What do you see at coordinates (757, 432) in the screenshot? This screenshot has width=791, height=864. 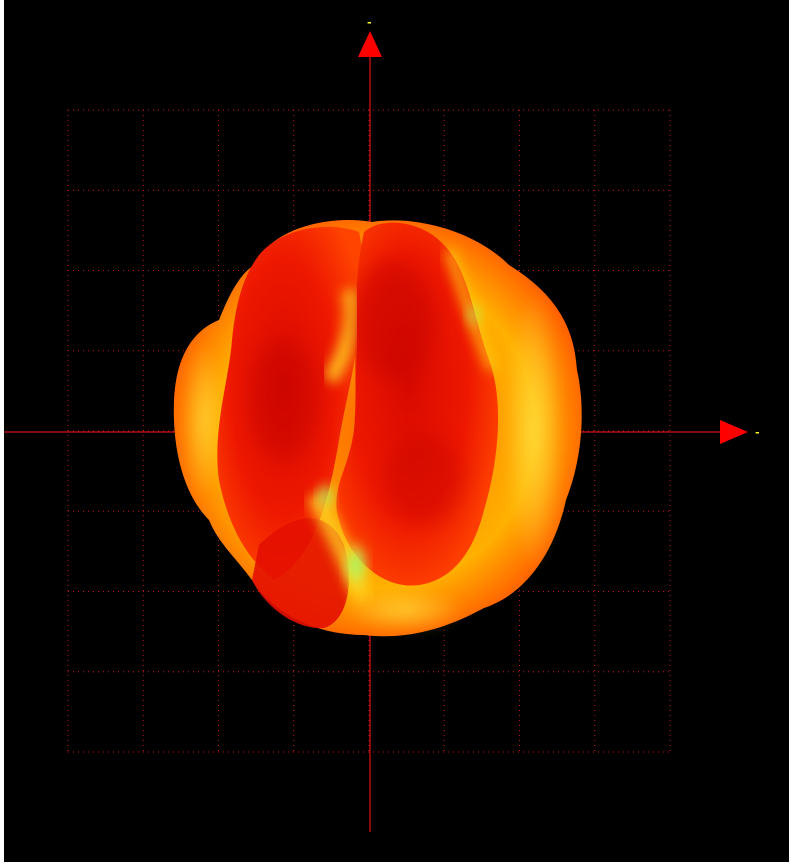 I see `x-axis-label: -` at bounding box center [757, 432].